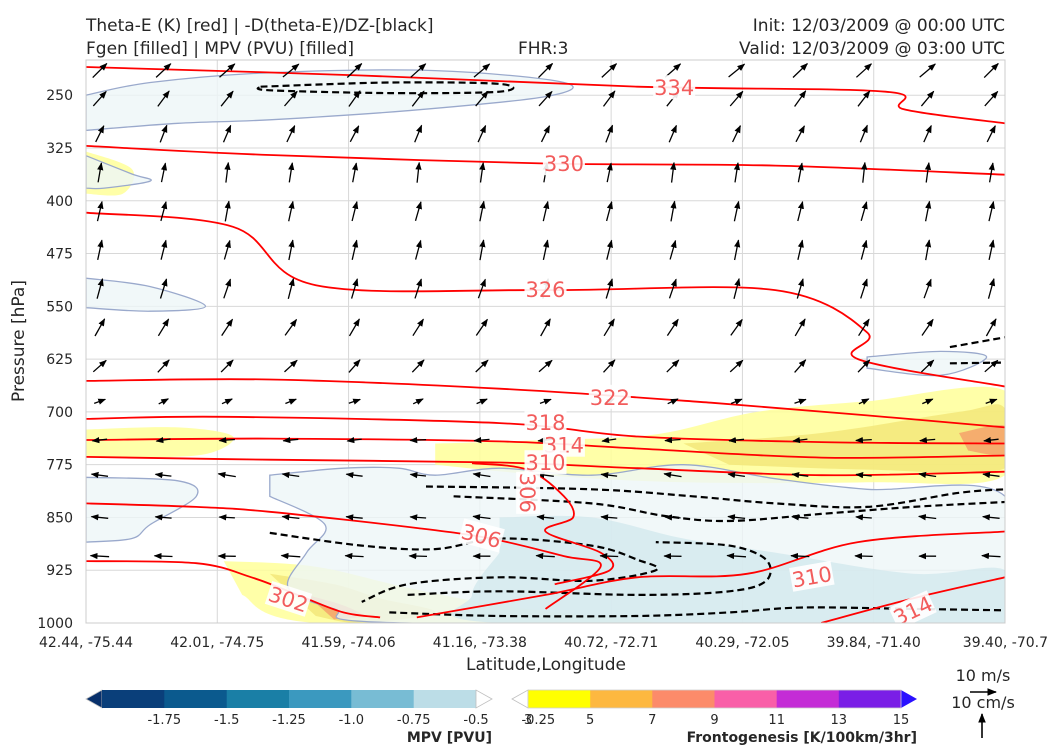 This screenshot has height=750, width=1050. I want to click on theta-e-label-0: 334, so click(674, 87).